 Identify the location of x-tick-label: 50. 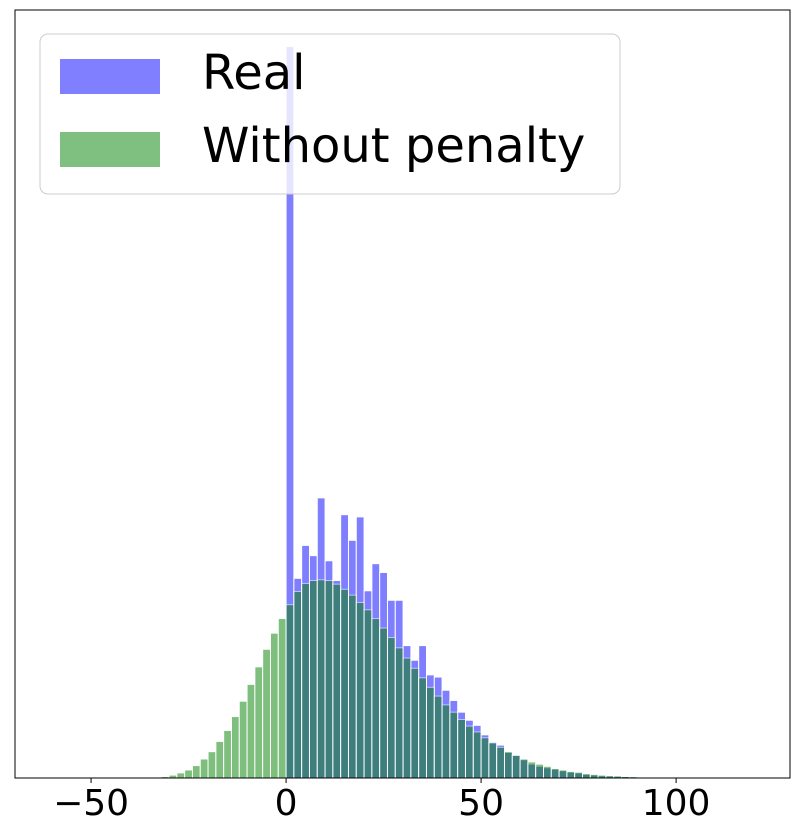
(481, 803).